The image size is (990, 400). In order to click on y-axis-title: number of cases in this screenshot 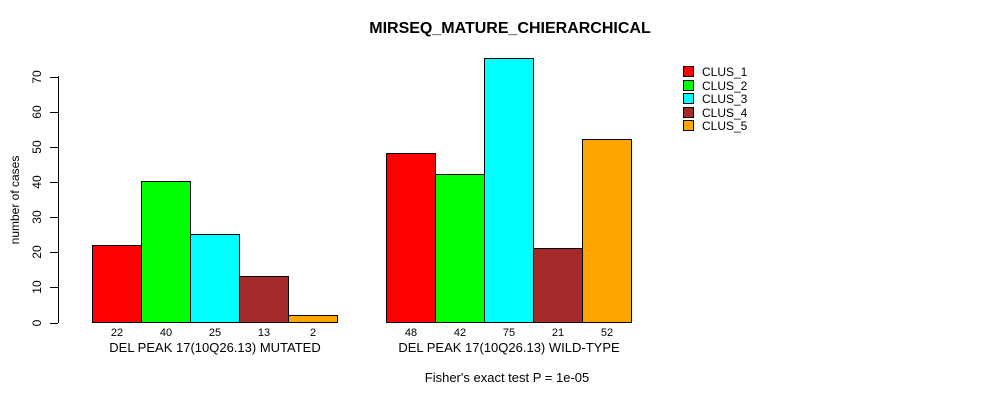, I will do `click(15, 200)`.